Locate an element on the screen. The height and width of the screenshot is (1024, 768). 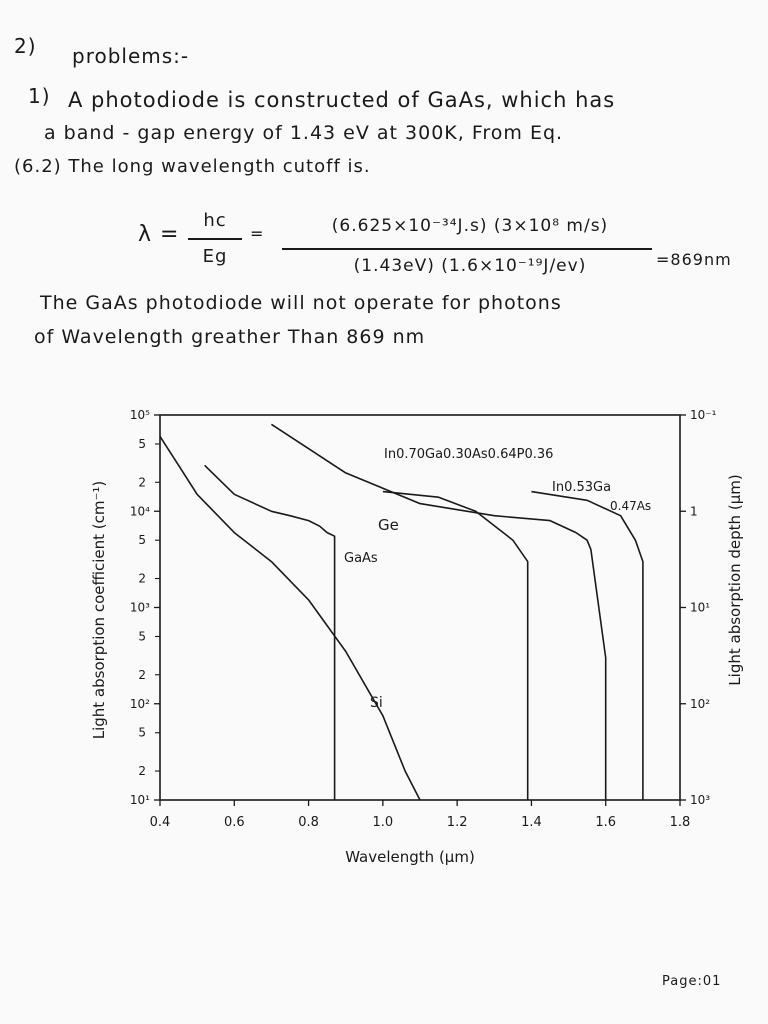
y-tick-label-0: 10¹ is located at coordinates (140, 800).